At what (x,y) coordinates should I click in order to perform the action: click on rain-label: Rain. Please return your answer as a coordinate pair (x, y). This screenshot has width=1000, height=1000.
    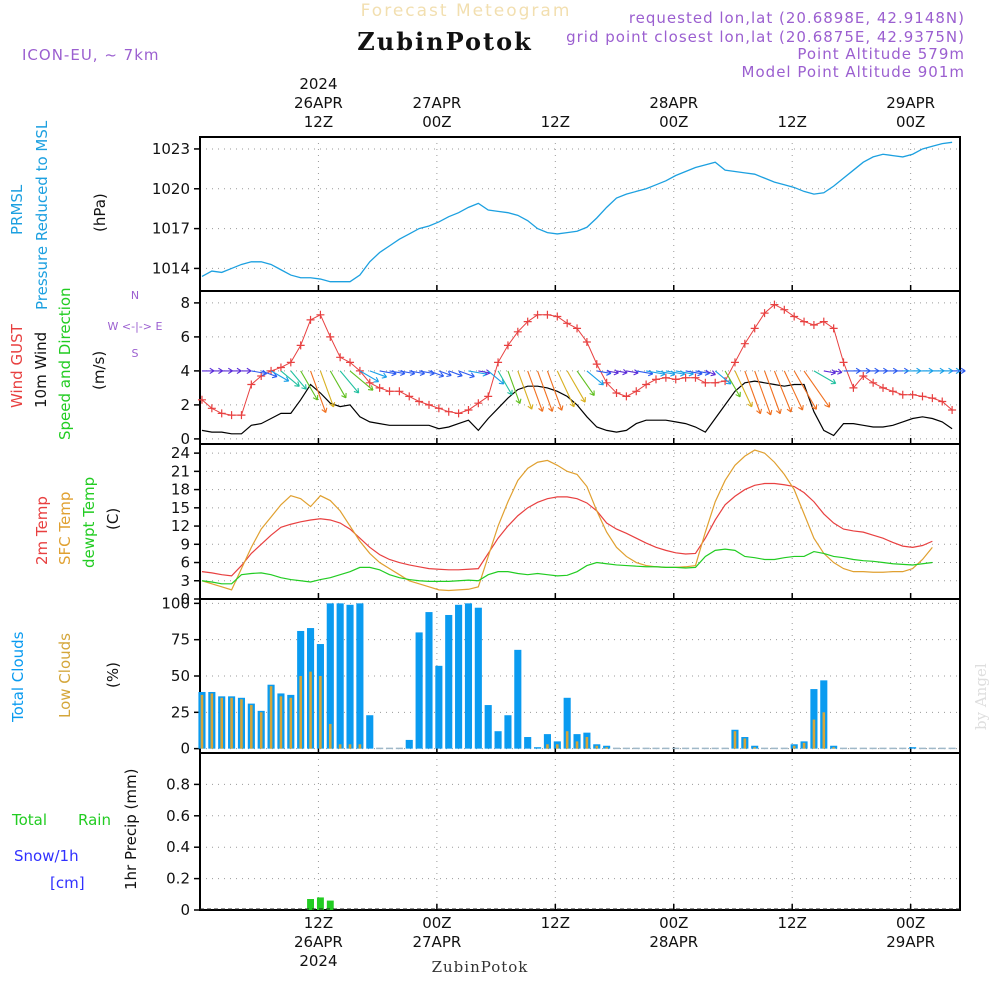
    Looking at the image, I should click on (94, 820).